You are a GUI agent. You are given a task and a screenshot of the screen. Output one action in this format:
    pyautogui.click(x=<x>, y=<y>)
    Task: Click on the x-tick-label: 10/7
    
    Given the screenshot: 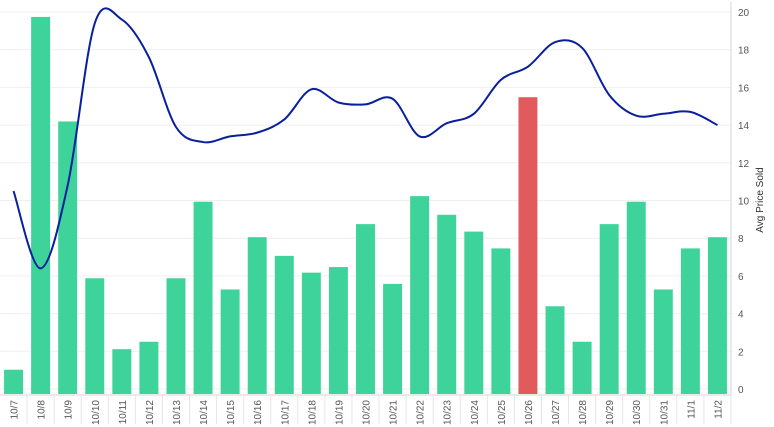 What is the action you would take?
    pyautogui.click(x=15, y=410)
    